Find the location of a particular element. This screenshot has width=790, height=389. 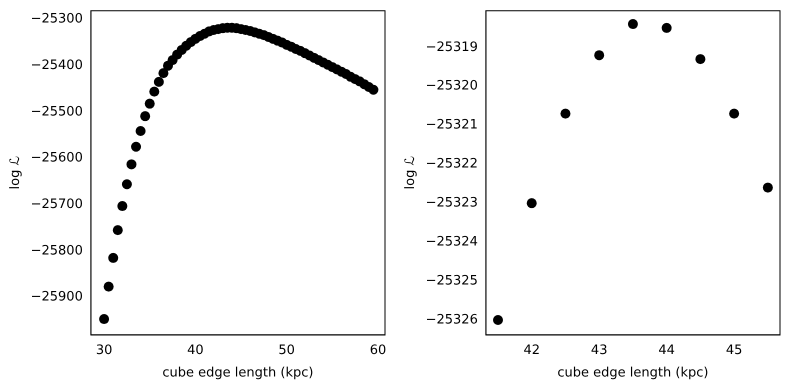

y-tick-label: −25900 is located at coordinates (56, 297).